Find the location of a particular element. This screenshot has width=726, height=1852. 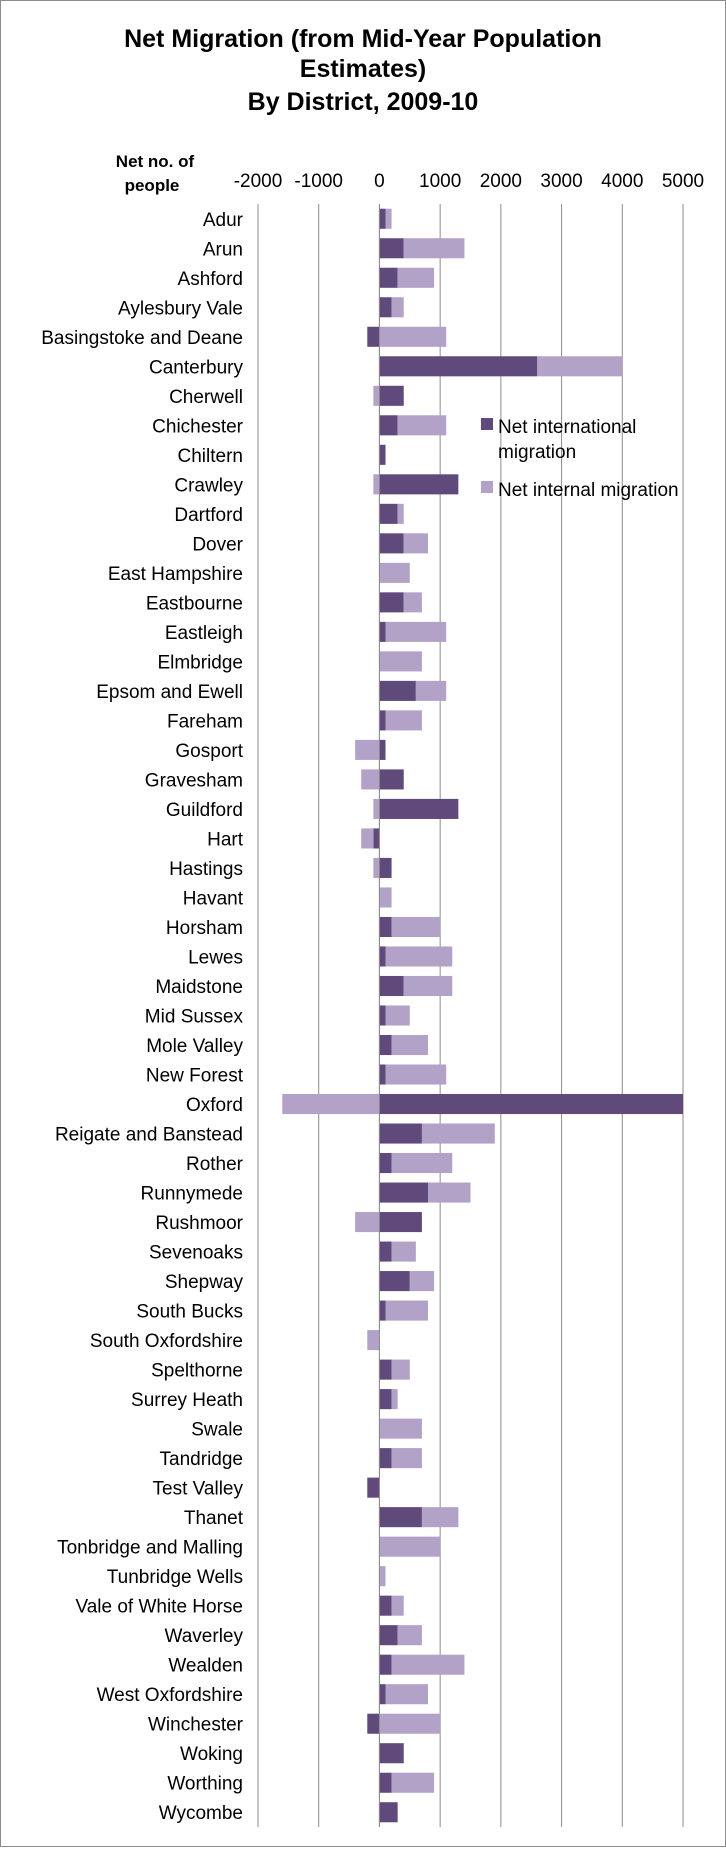

category-label: Winchester is located at coordinates (196, 1725).